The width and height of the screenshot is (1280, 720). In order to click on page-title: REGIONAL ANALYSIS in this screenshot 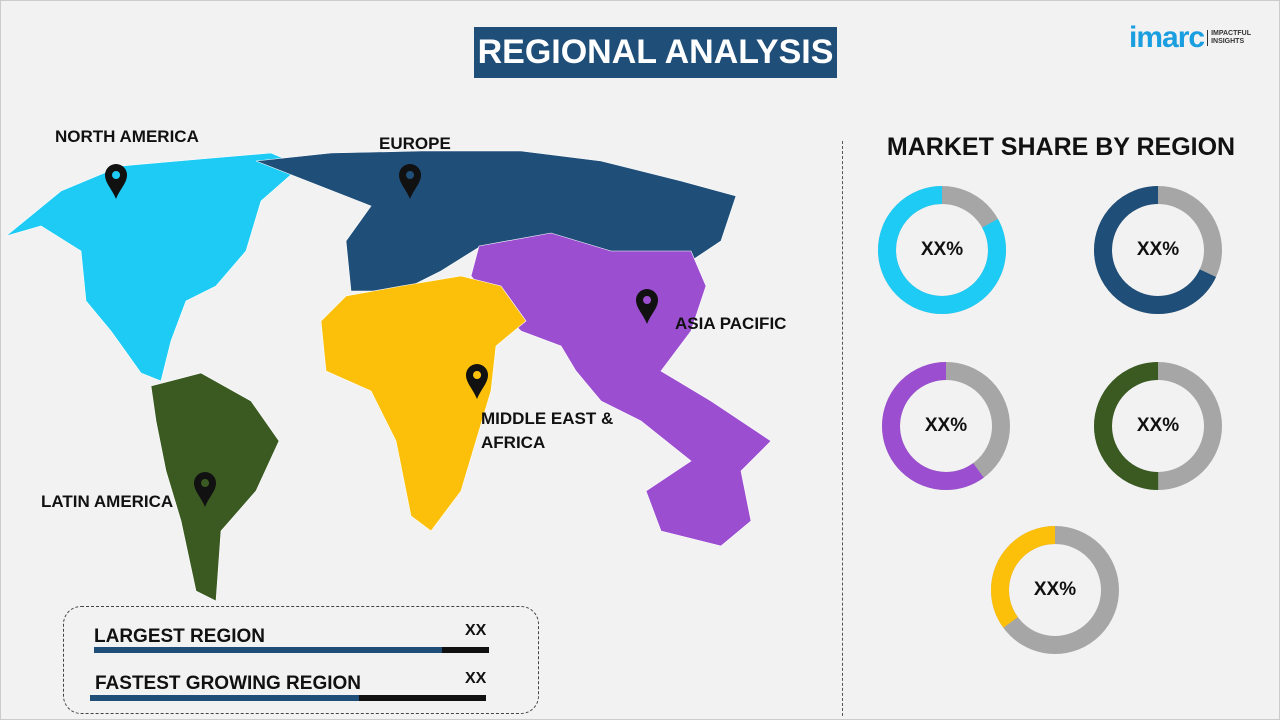, I will do `click(655, 52)`.